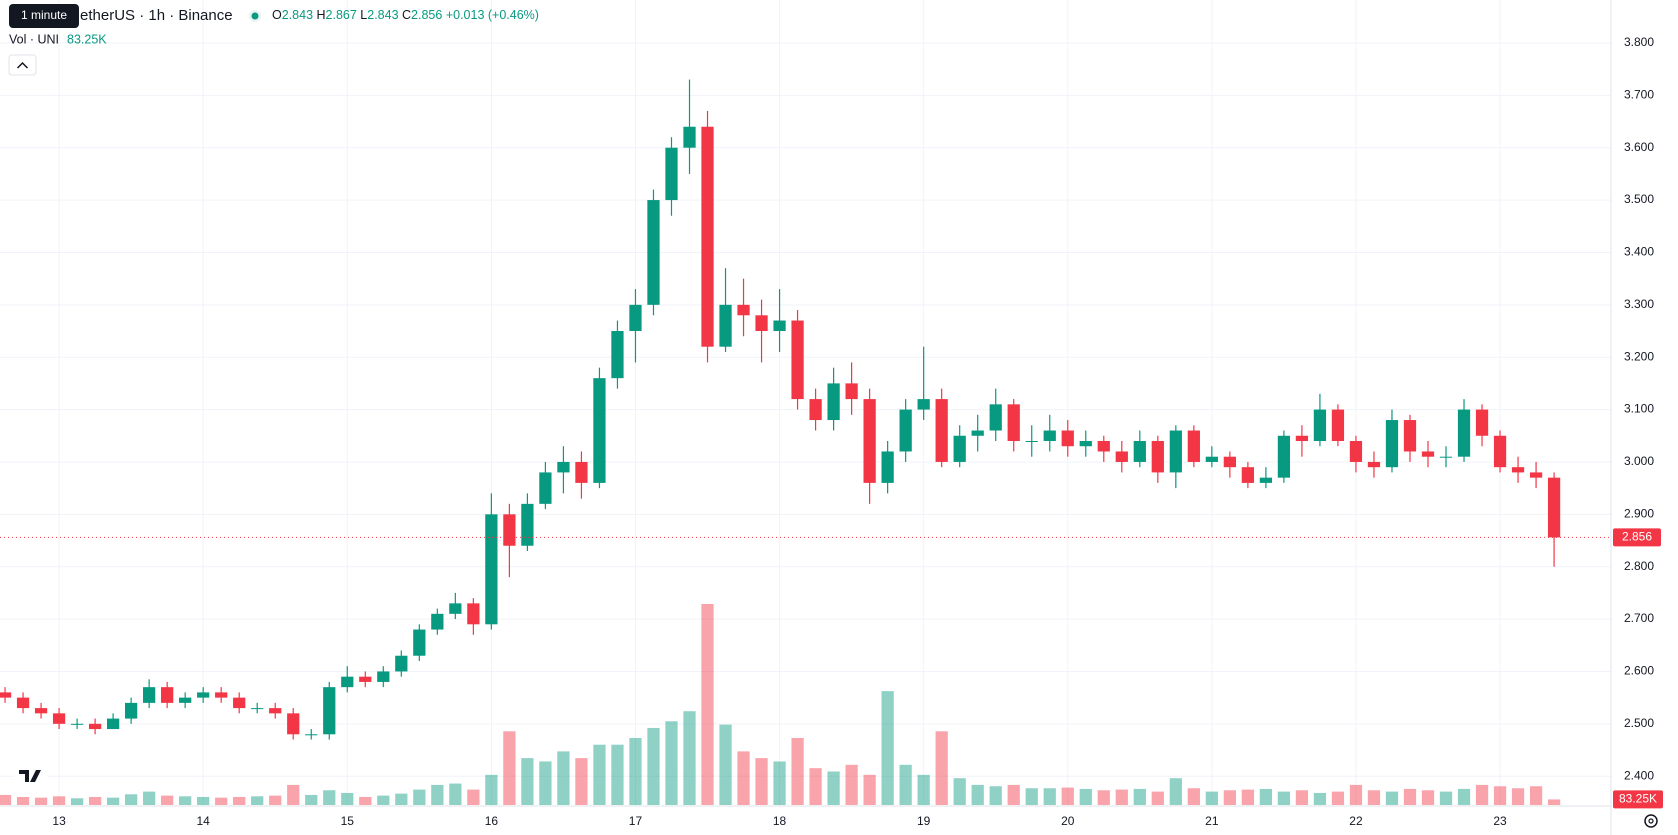 This screenshot has width=1678, height=835. What do you see at coordinates (1639, 775) in the screenshot?
I see `y-tick-label: 2.400` at bounding box center [1639, 775].